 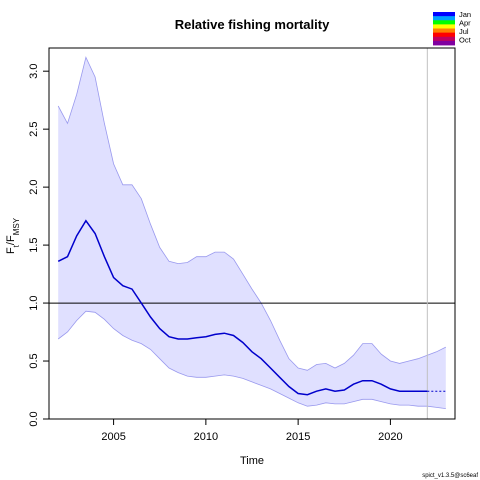 What do you see at coordinates (465, 14) in the screenshot?
I see `legend-label: Jan` at bounding box center [465, 14].